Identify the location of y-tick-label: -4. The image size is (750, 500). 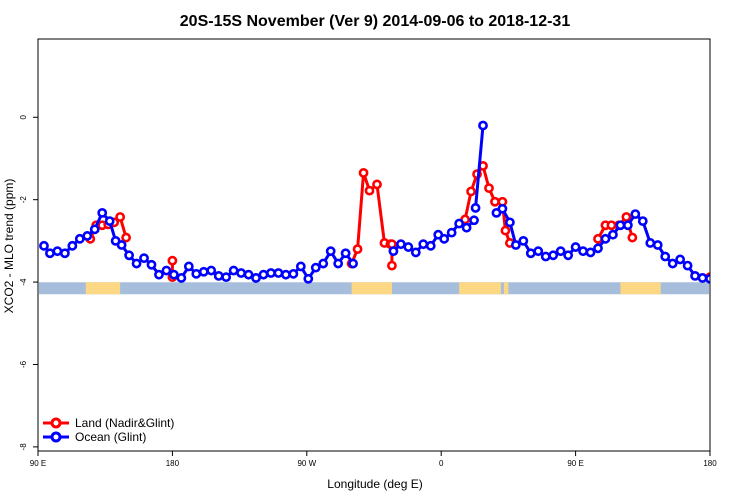
(23, 282).